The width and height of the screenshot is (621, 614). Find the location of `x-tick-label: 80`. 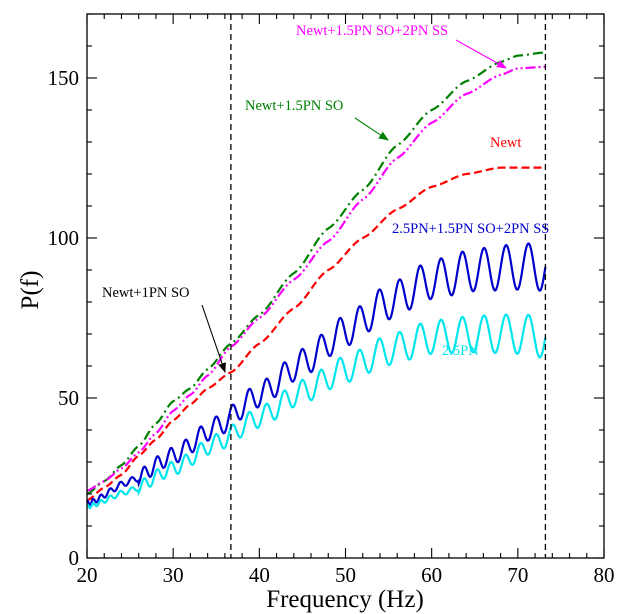

x-tick-label: 80 is located at coordinates (604, 575).